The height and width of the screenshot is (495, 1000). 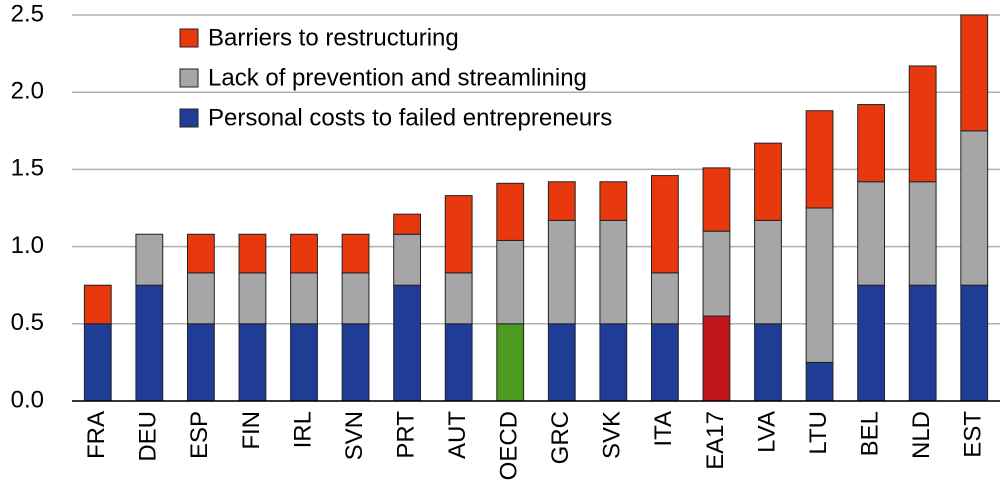 What do you see at coordinates (148, 436) in the screenshot?
I see `x-tick-label: DEU` at bounding box center [148, 436].